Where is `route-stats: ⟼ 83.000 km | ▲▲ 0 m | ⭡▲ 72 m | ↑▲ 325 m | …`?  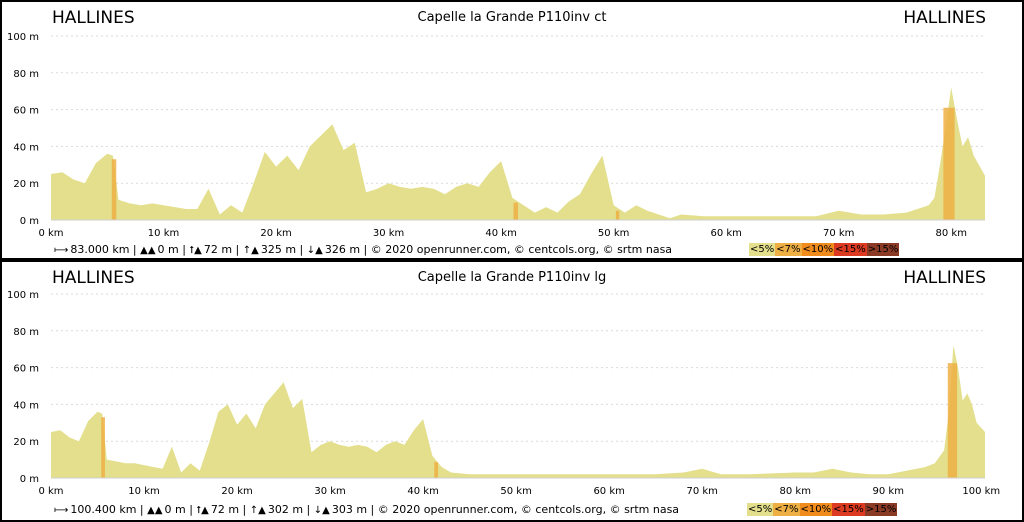
route-stats: ⟼ 83.000 km | ▲▲ 0 m | ⭡▲ 72 m | ↑▲ 325 m | … is located at coordinates (363, 249).